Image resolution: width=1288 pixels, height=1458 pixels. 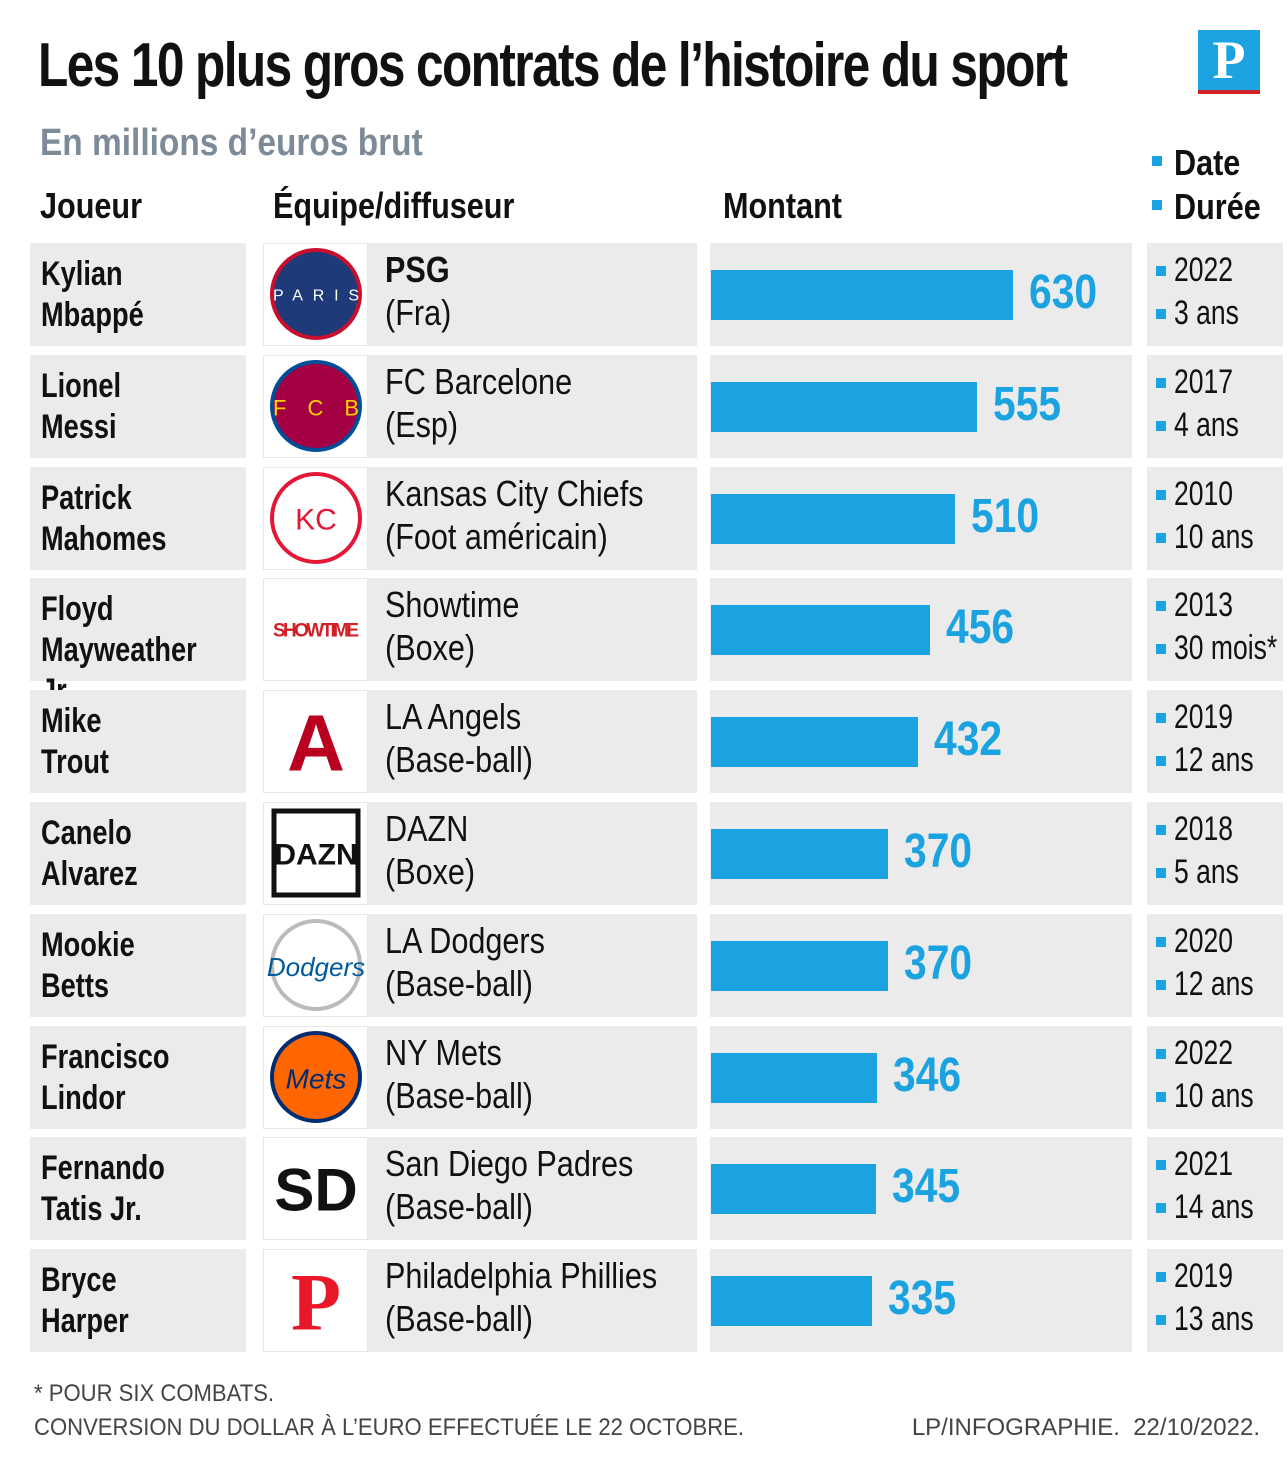 I want to click on bar-cell: 370, so click(x=921, y=853).